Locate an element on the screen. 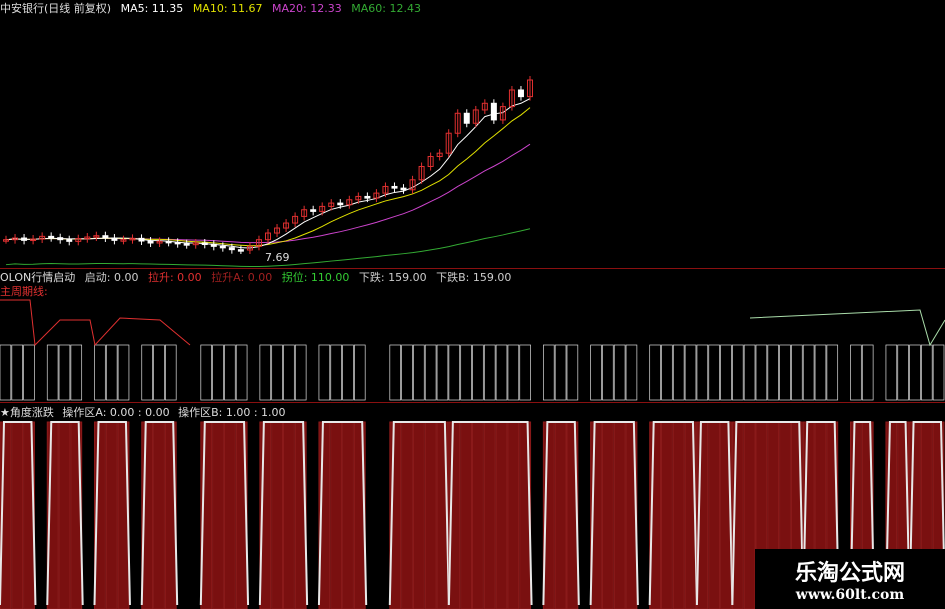 Image resolution: width=945 pixels, height=609 pixels. indicator-value: 操作区A: 0.00 : 0.00 is located at coordinates (116, 412).